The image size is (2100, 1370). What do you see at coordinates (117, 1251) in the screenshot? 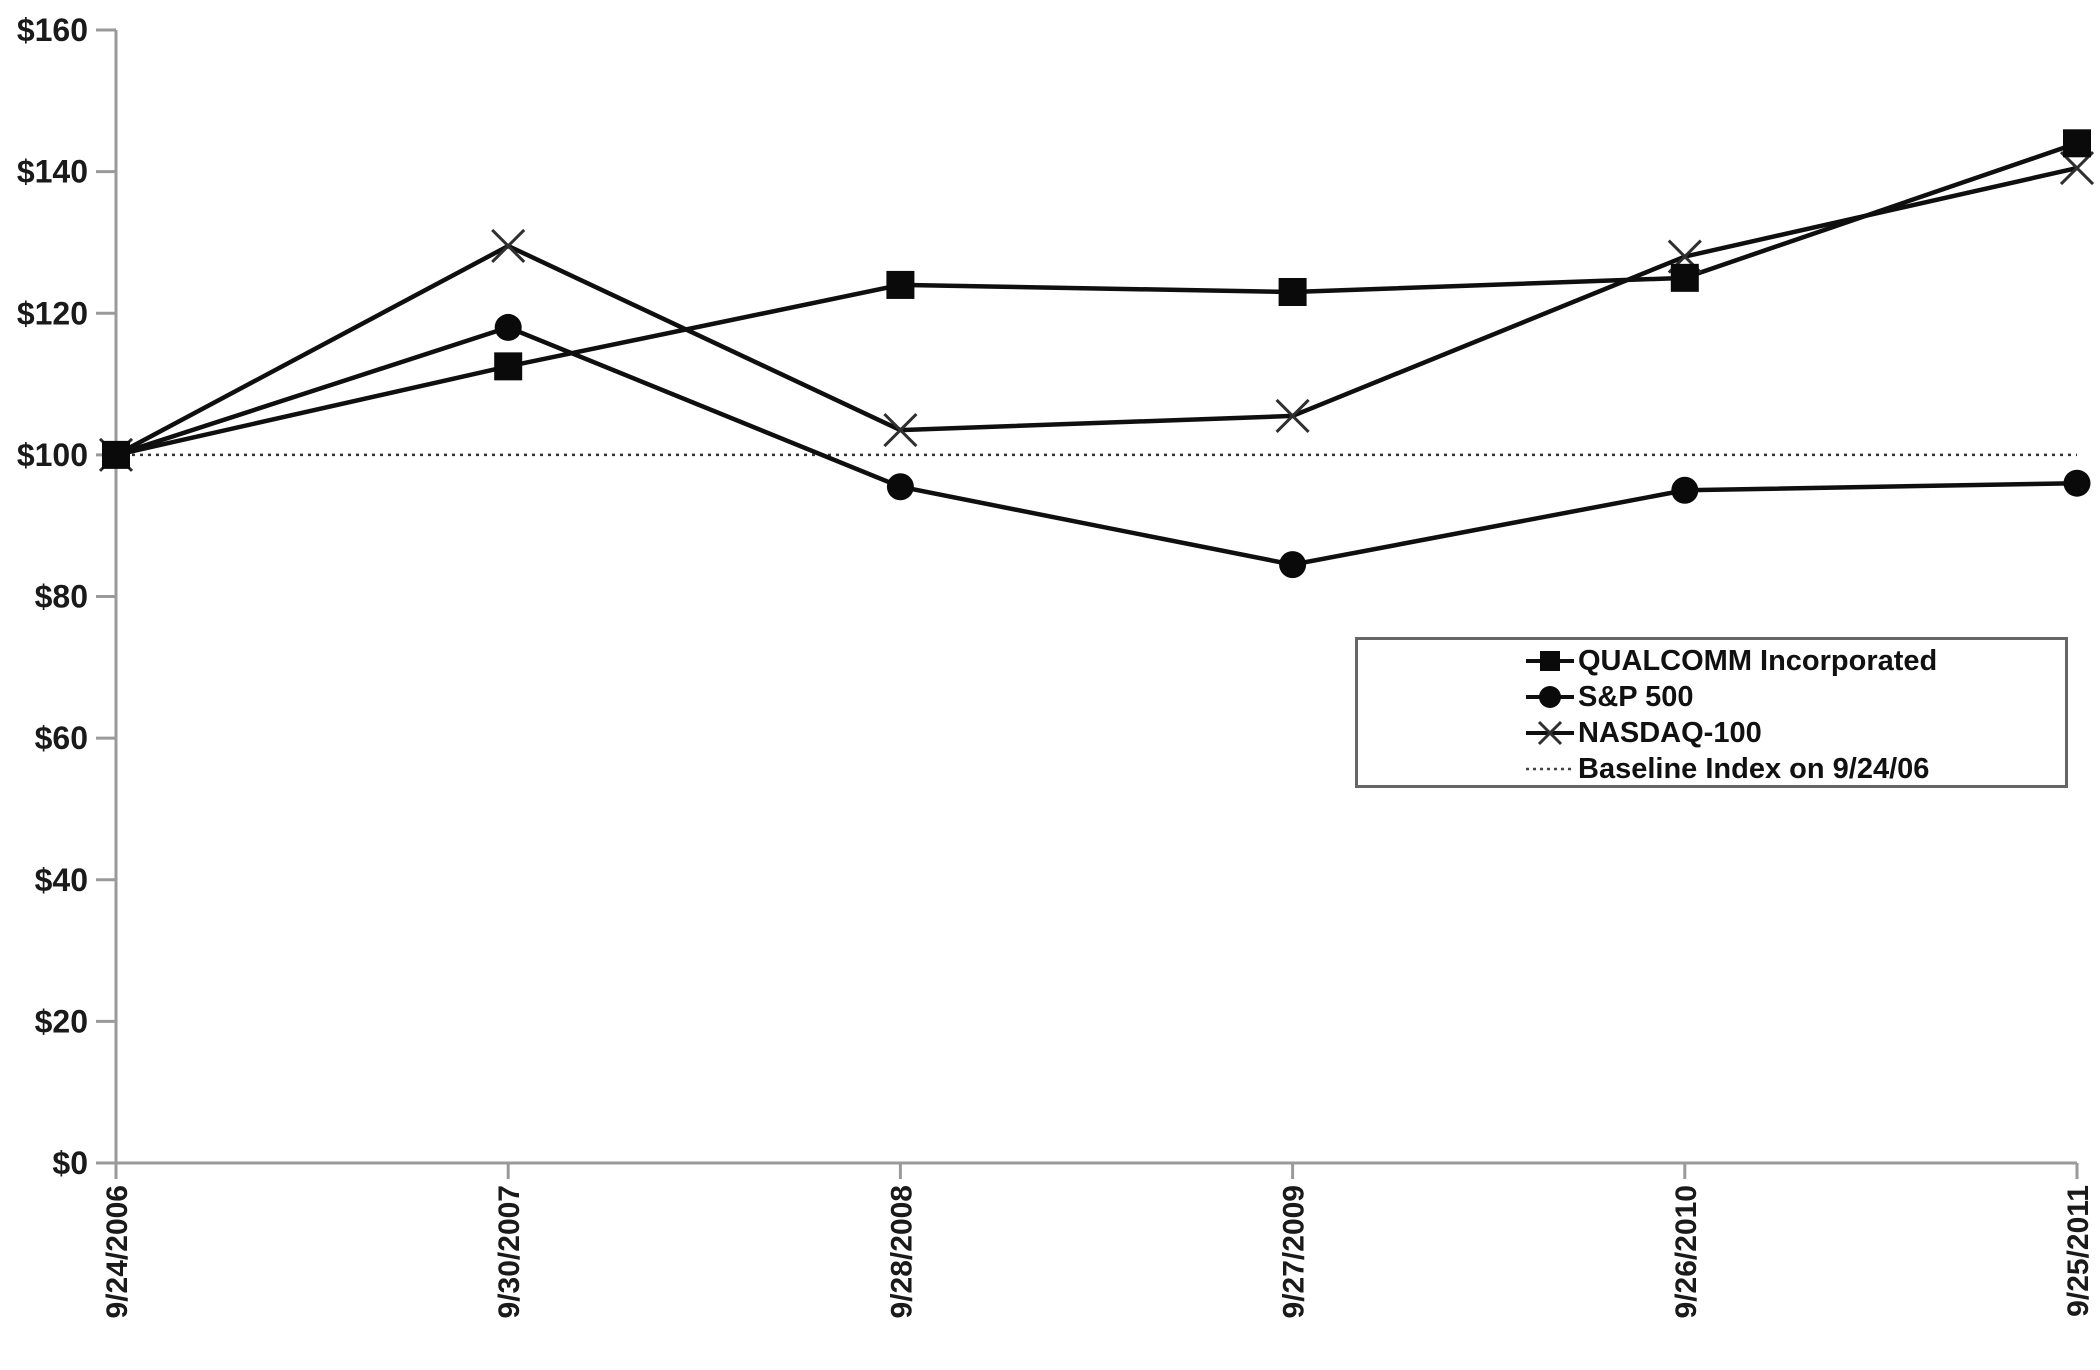
I see `x-tick-label: 9/24/2006` at bounding box center [117, 1251].